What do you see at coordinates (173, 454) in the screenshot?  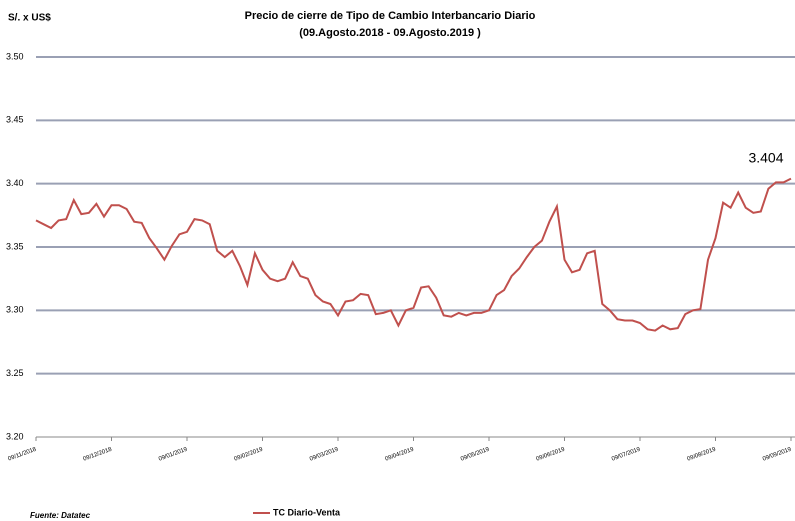 I see `x-tick-label: 09/01/2019` at bounding box center [173, 454].